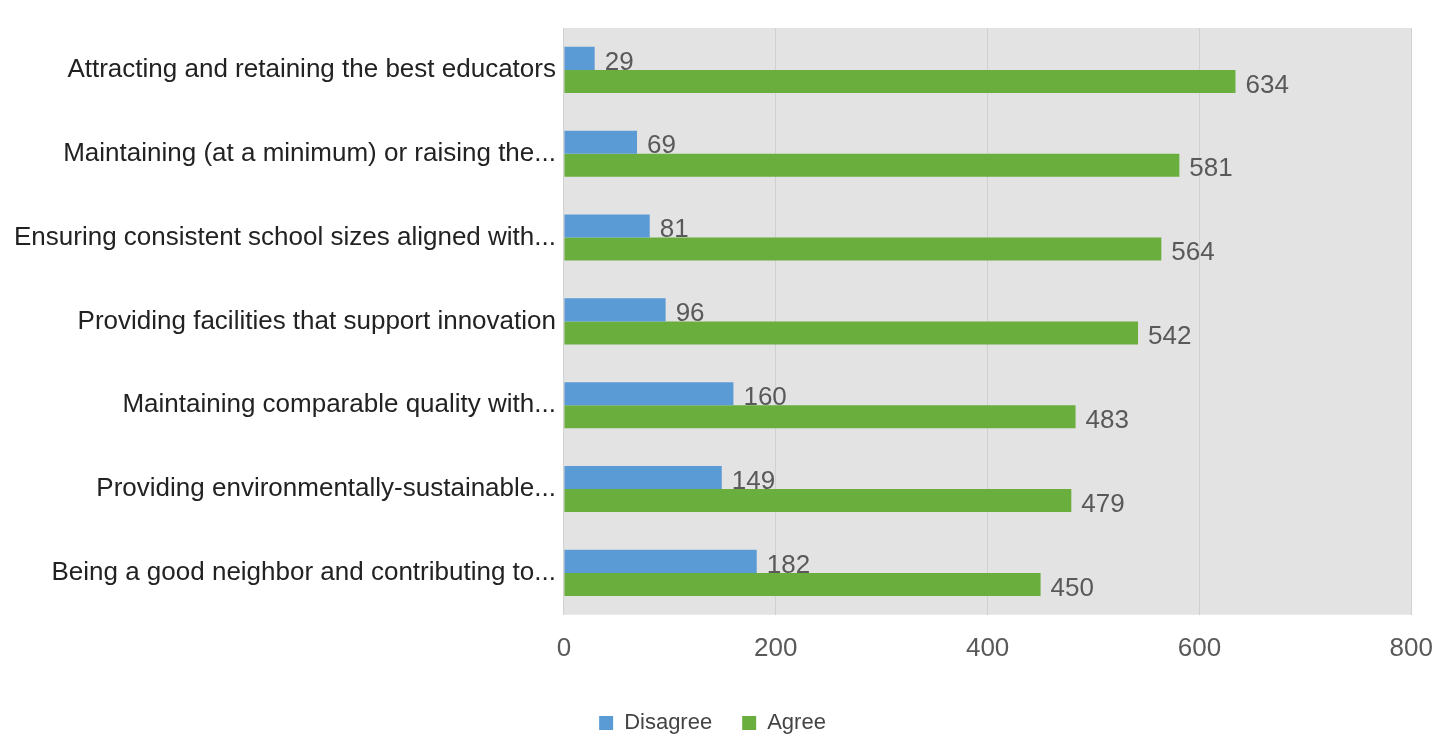 This screenshot has width=1451, height=748. What do you see at coordinates (1199, 646) in the screenshot?
I see `x-tick-label: 600` at bounding box center [1199, 646].